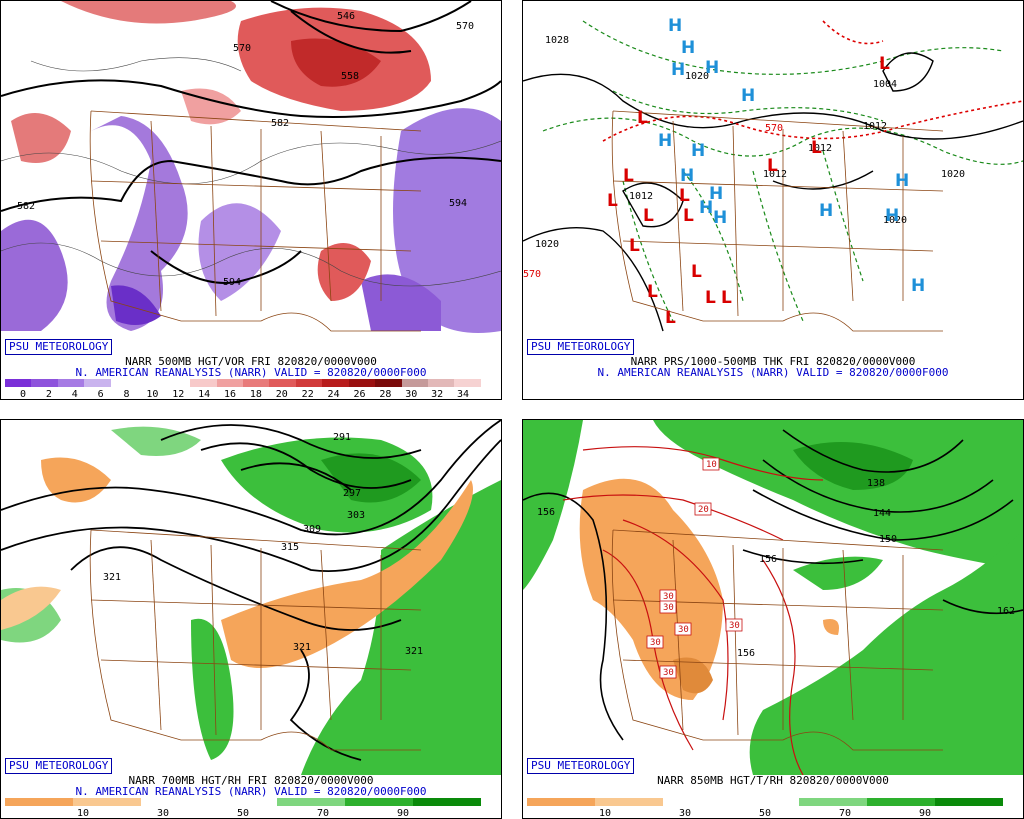 This screenshot has height=819, width=1024. I want to click on legend-ticks: 10 30 50 70 90, so click(773, 813).